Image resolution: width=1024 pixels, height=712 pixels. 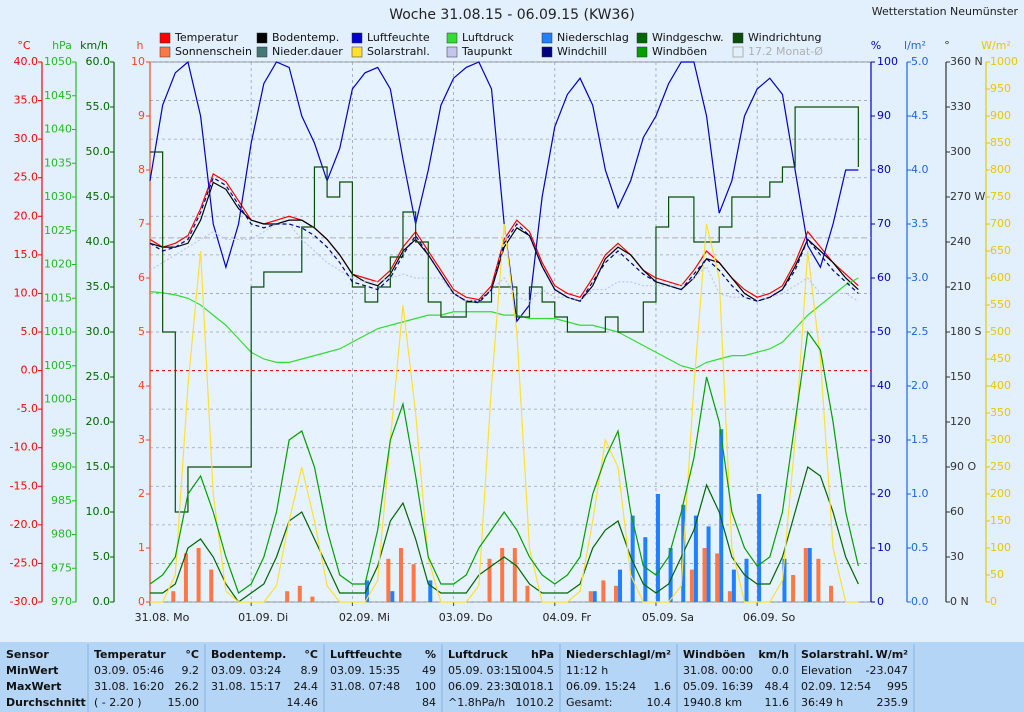 What do you see at coordinates (26, 177) in the screenshot?
I see `y-tick-label: 25.0` at bounding box center [26, 177].